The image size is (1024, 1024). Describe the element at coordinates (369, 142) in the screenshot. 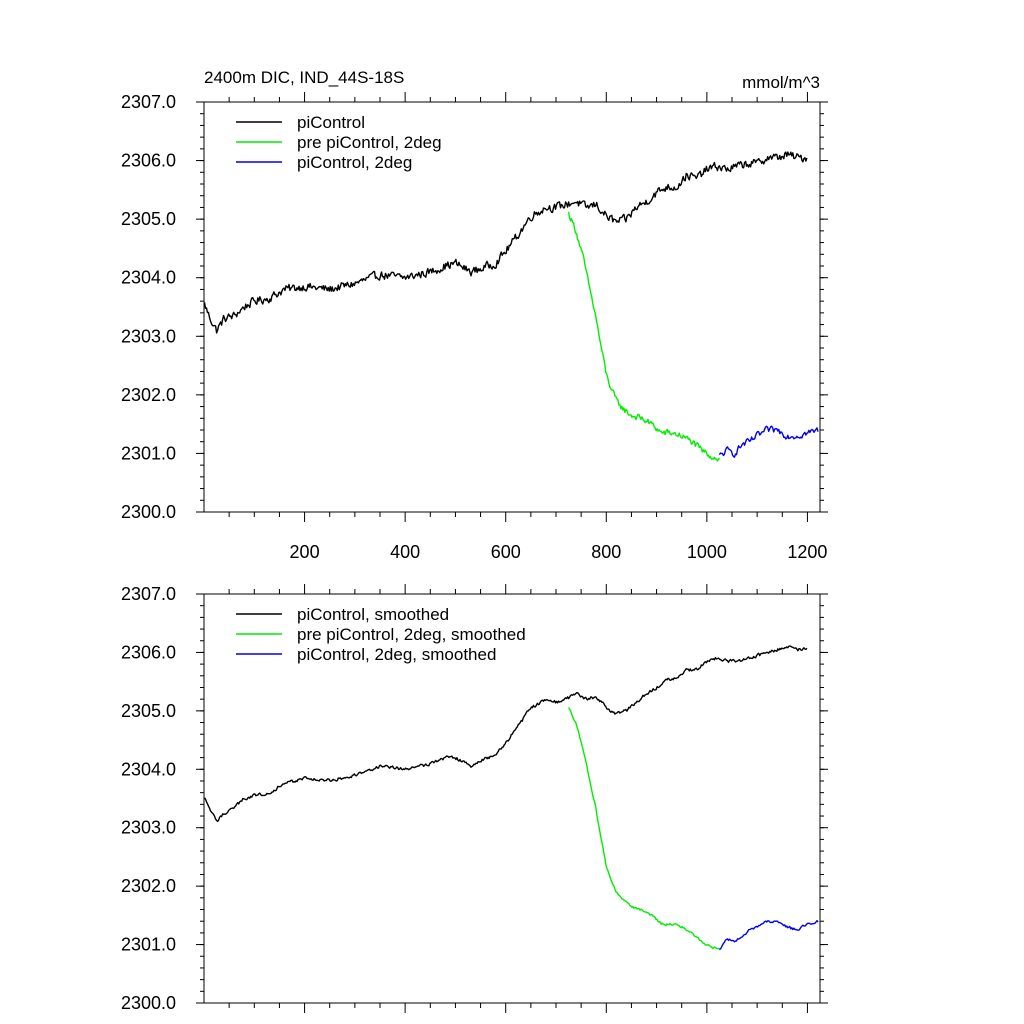

I see `legend-label: pre piControl, 2deg` at that location.